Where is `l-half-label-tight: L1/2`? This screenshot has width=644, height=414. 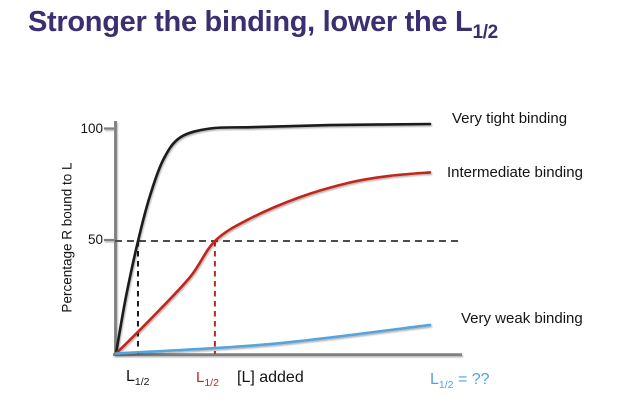
l-half-label-tight: L1/2 is located at coordinates (138, 378).